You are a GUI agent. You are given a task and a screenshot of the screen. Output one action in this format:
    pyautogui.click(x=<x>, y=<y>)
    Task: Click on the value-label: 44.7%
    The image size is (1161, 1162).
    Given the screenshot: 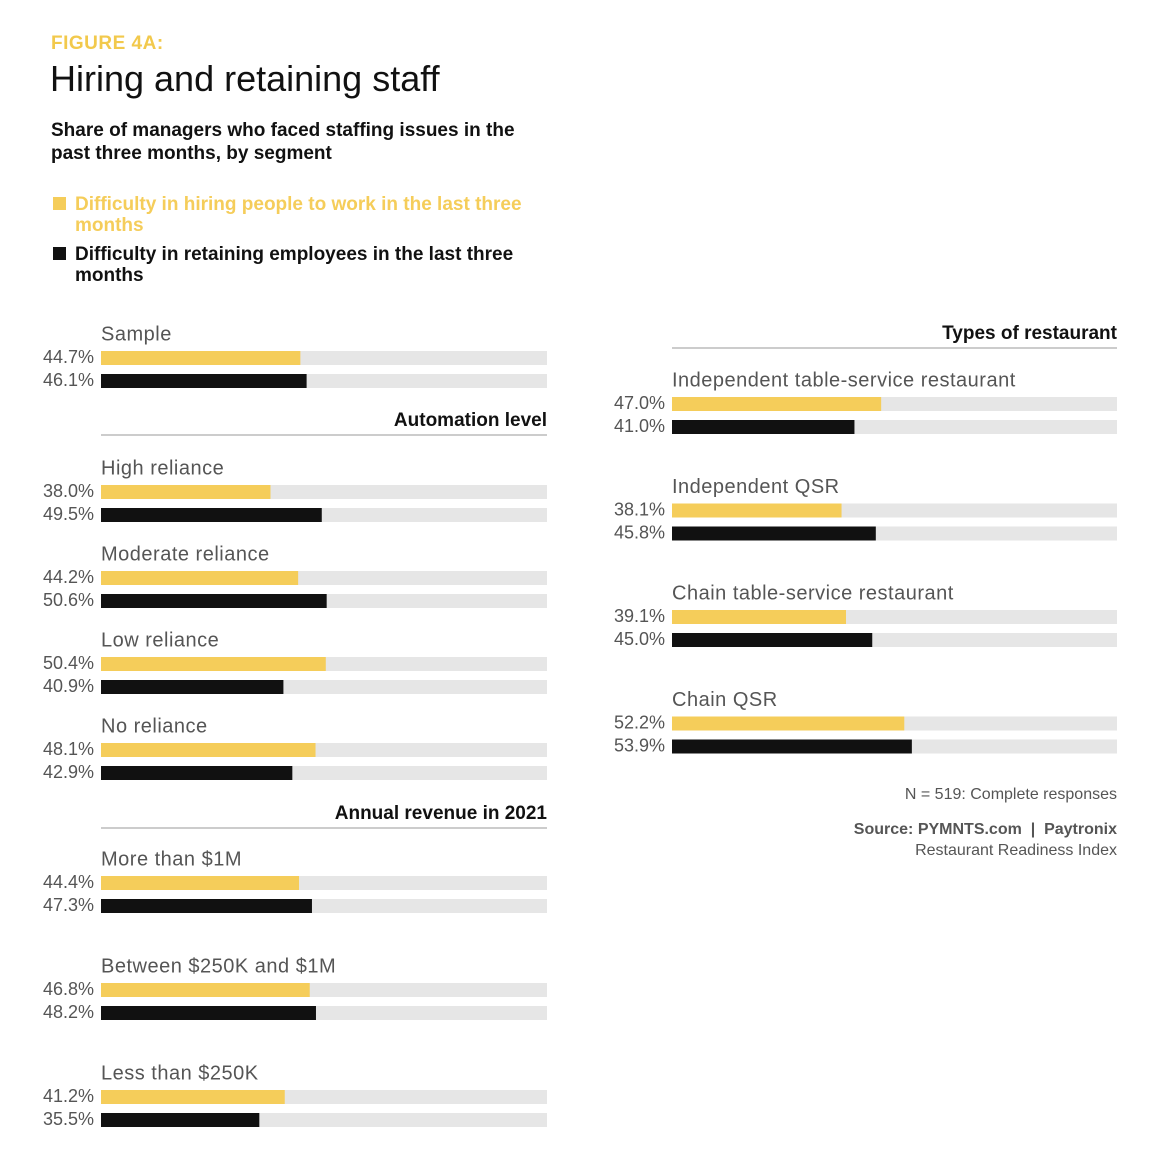 What is the action you would take?
    pyautogui.click(x=68, y=357)
    